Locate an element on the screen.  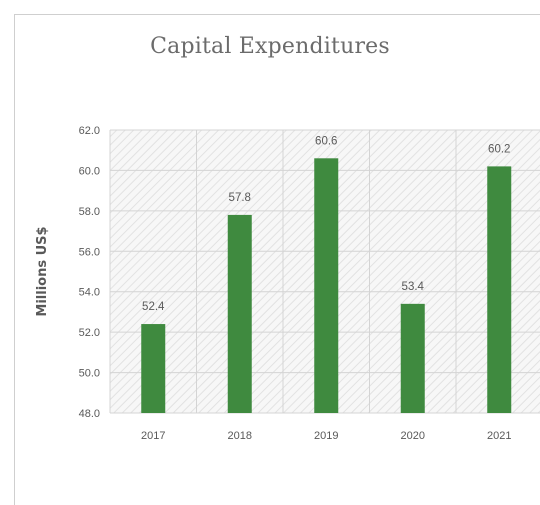
y-tick-label: 56.0 is located at coordinates (89, 252).